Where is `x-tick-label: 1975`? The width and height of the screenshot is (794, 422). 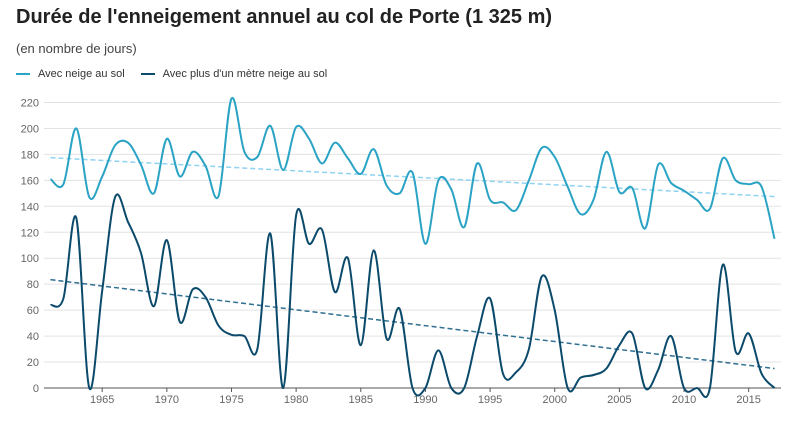 x-tick-label: 1975 is located at coordinates (231, 400).